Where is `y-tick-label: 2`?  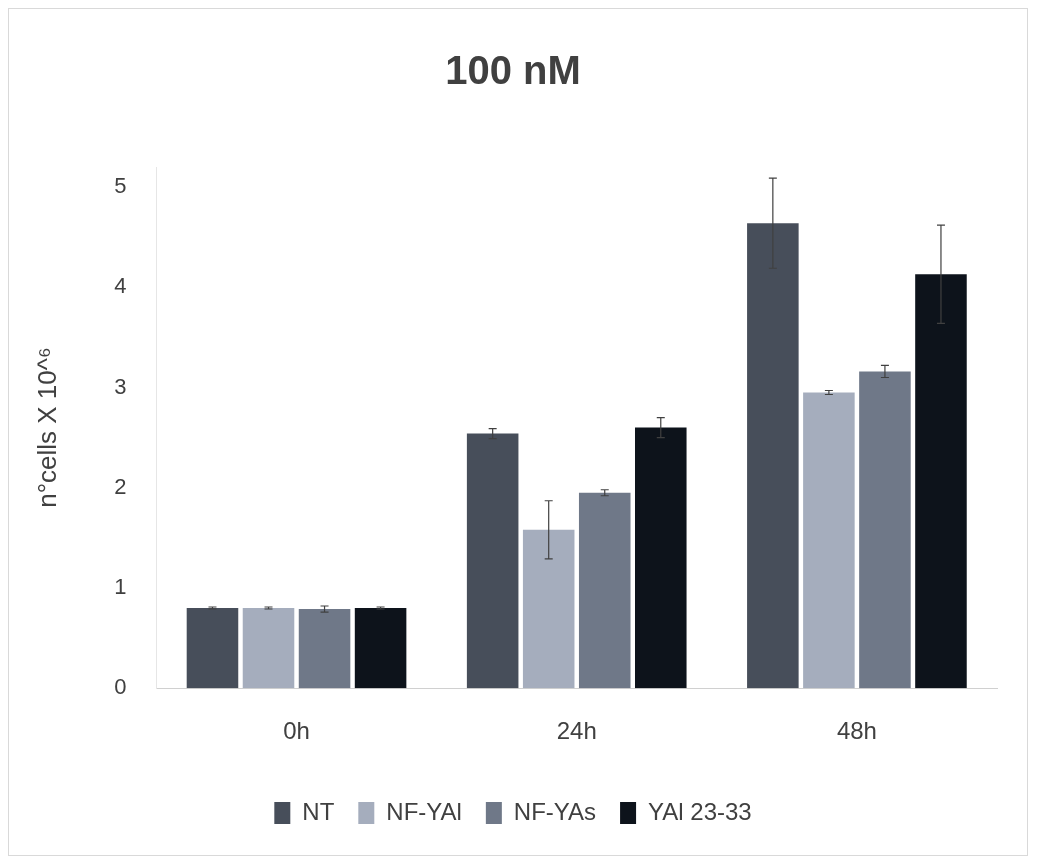 y-tick-label: 2 is located at coordinates (120, 486).